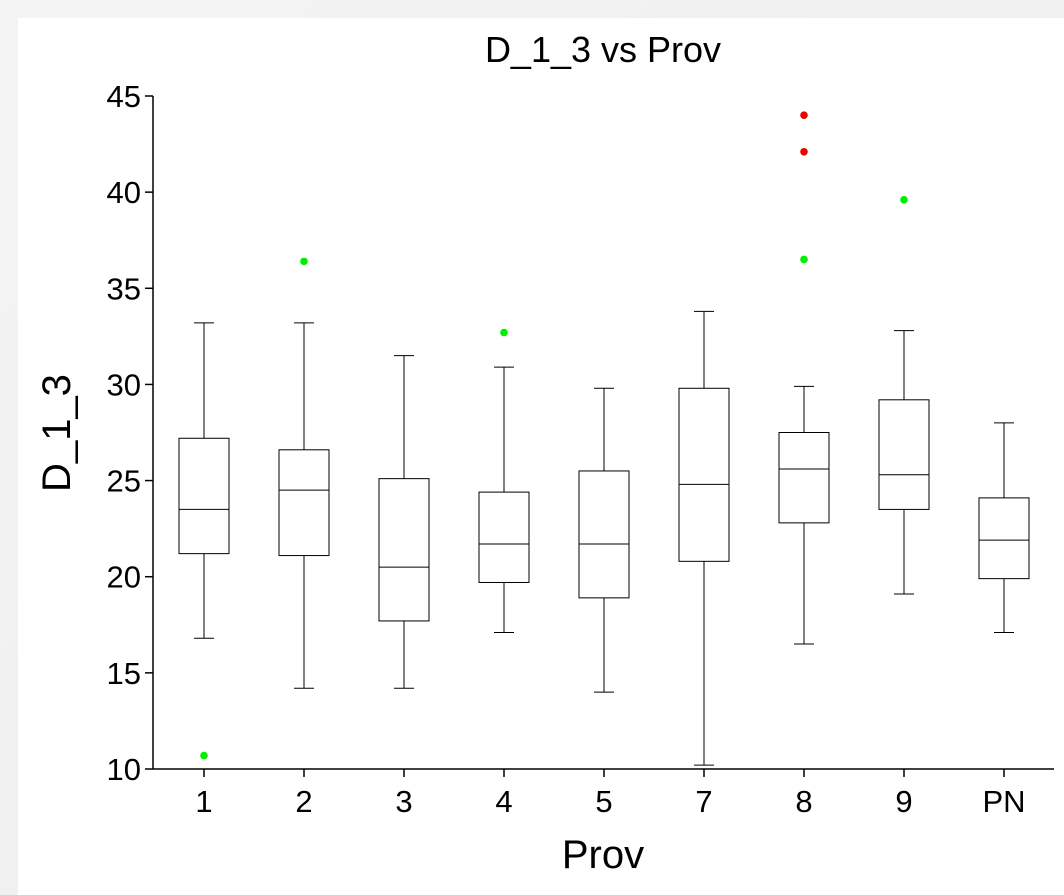 The height and width of the screenshot is (895, 1064). What do you see at coordinates (303, 801) in the screenshot?
I see `x-tick-label: 2` at bounding box center [303, 801].